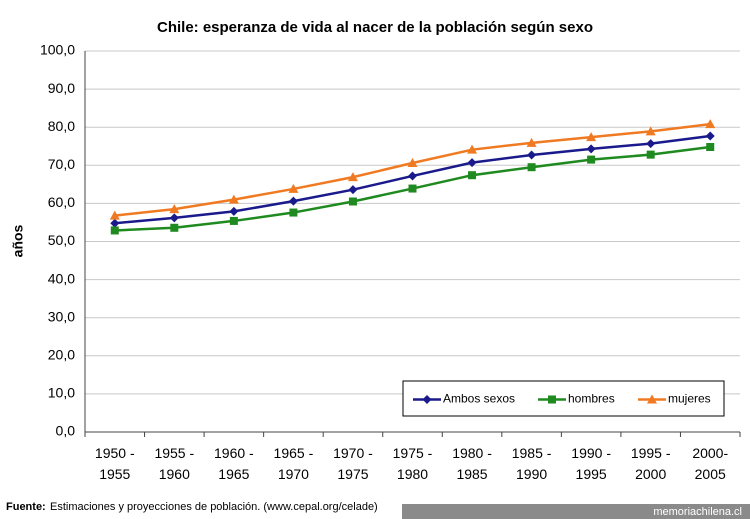  I want to click on x-tick-label-line: 1995 -, so click(651, 453).